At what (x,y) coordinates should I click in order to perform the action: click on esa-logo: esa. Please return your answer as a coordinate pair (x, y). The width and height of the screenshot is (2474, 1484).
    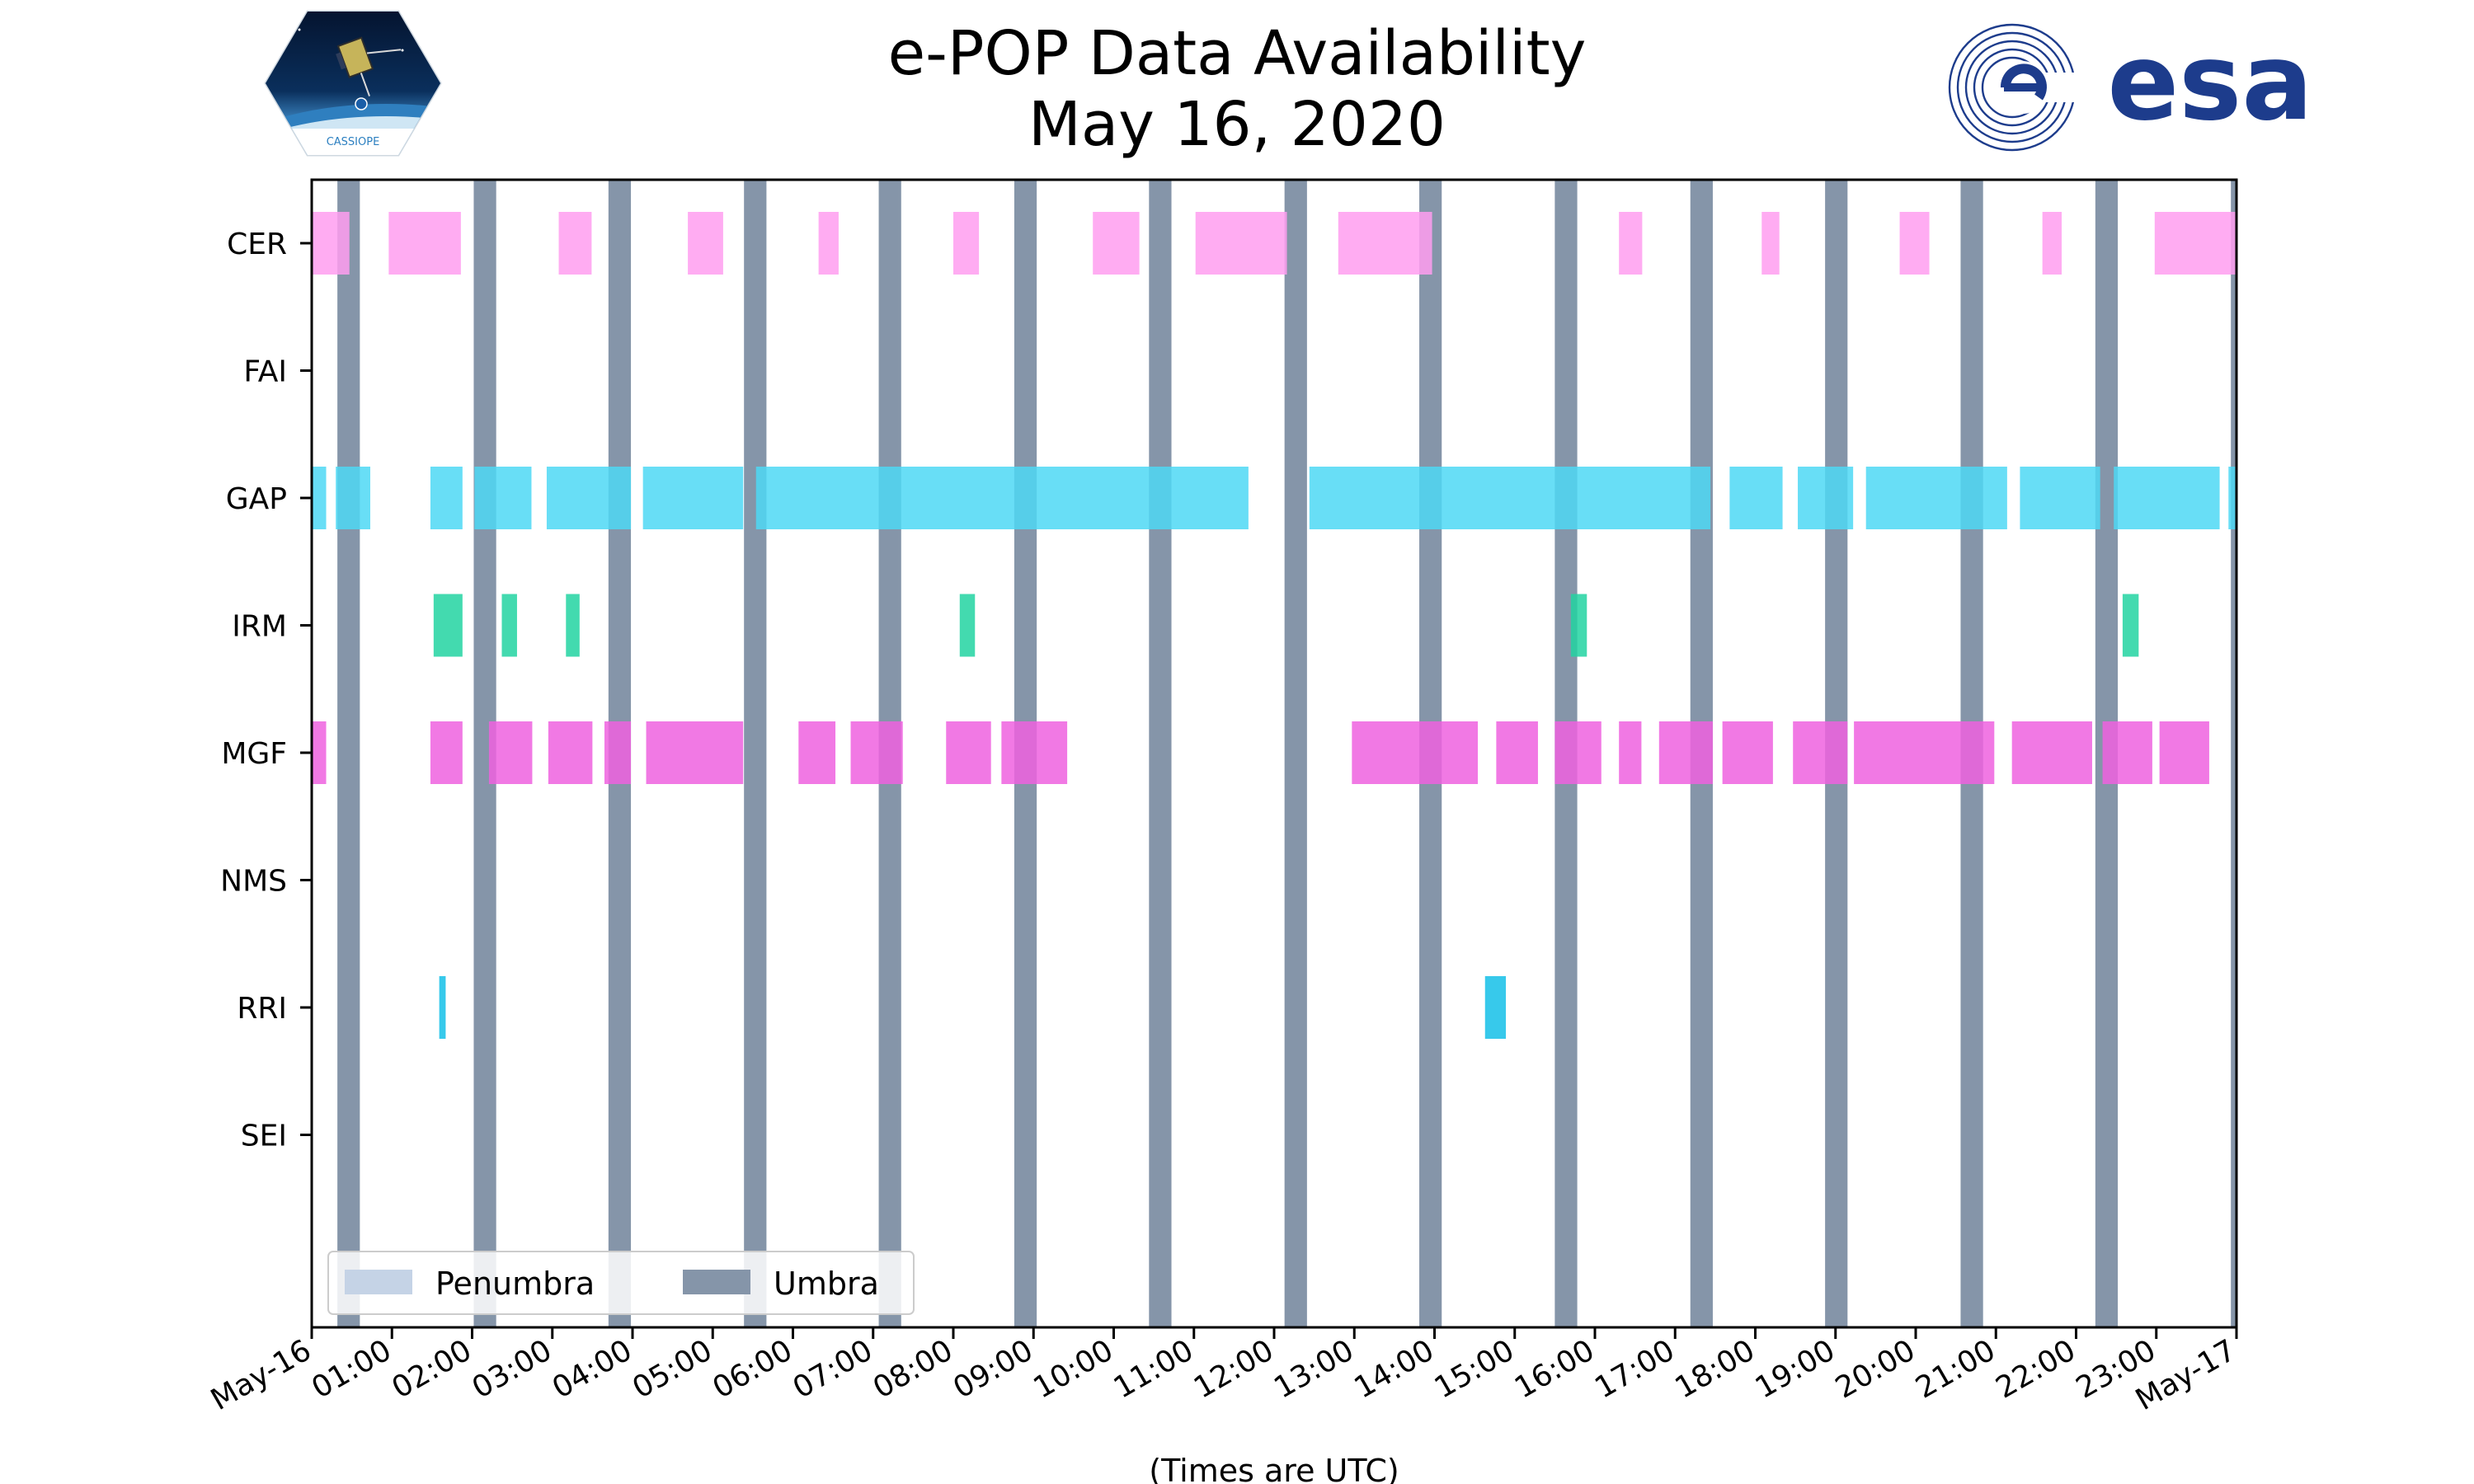
    Looking at the image, I should click on (2128, 86).